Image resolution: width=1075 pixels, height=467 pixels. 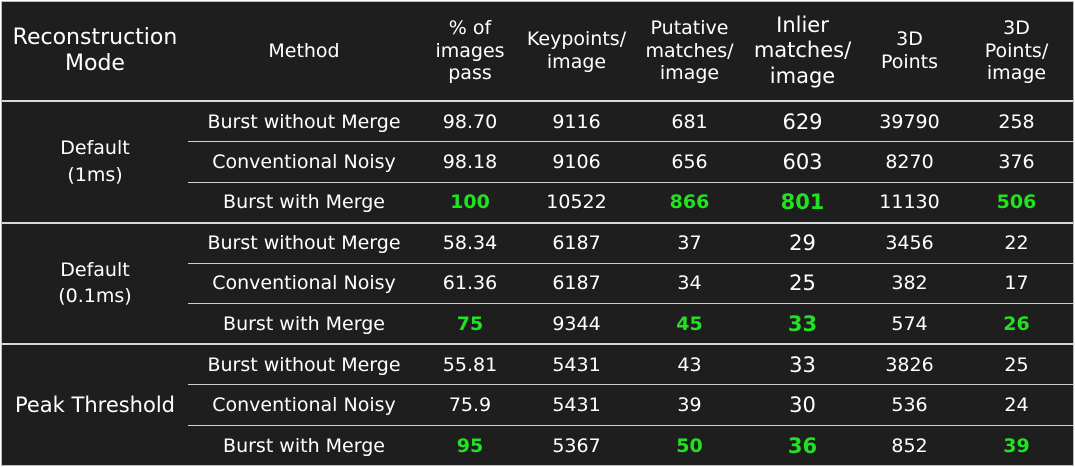 I want to click on inlier-cell-best: 36, so click(x=802, y=445).